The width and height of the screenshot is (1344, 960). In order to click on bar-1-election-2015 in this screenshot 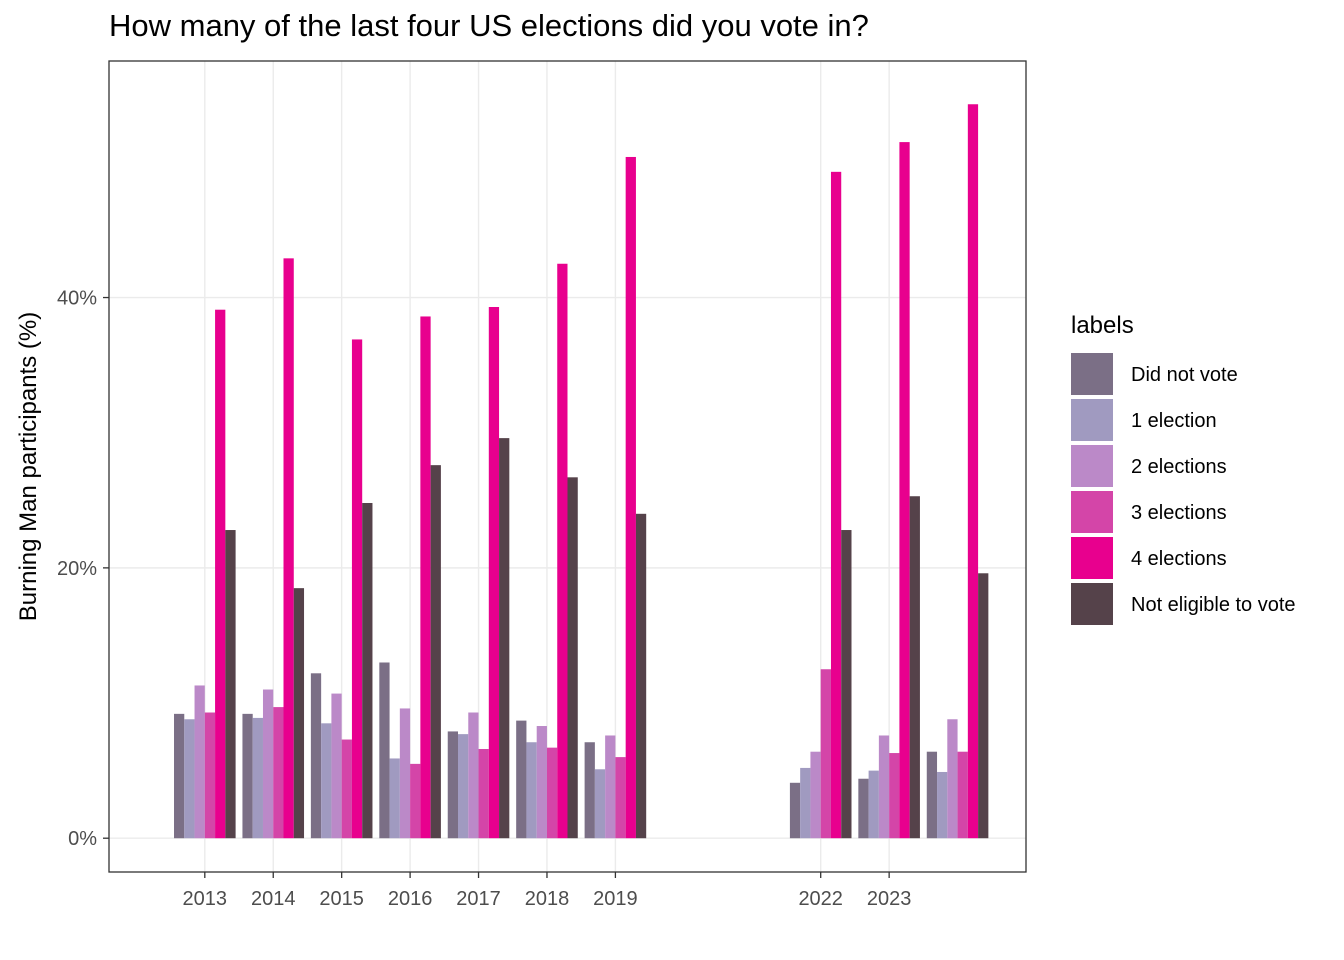, I will do `click(326, 781)`.